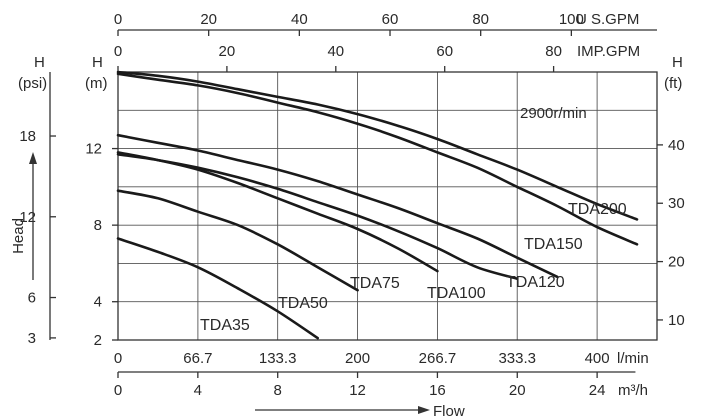 This screenshot has height=419, width=701. Describe the element at coordinates (375, 283) in the screenshot. I see `curve-label-tda75: TDA75` at that location.